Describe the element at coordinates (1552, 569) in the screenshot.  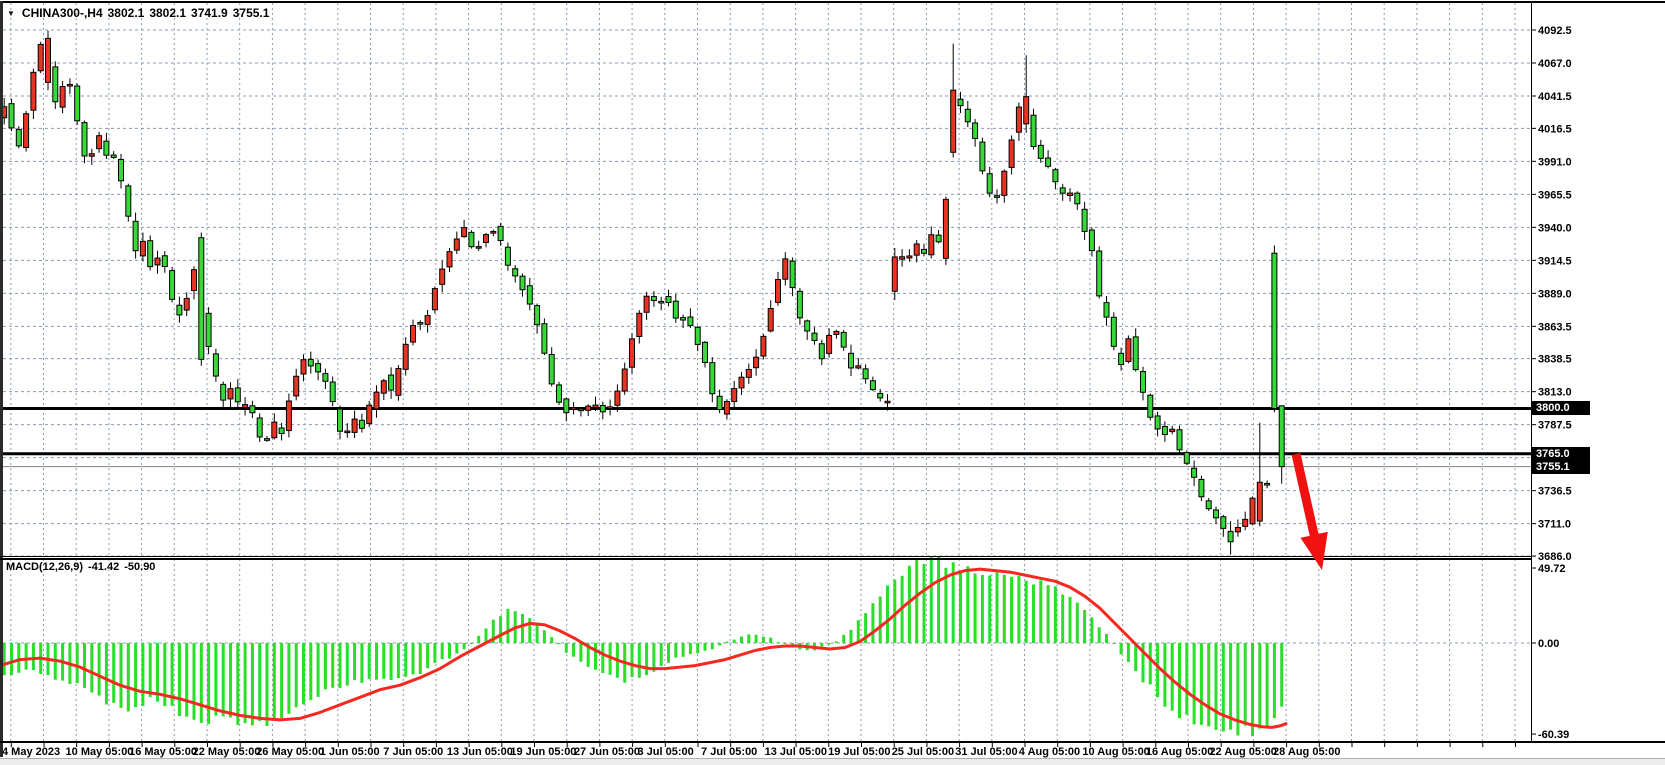
I see `svg-text: 49.72` at that location.